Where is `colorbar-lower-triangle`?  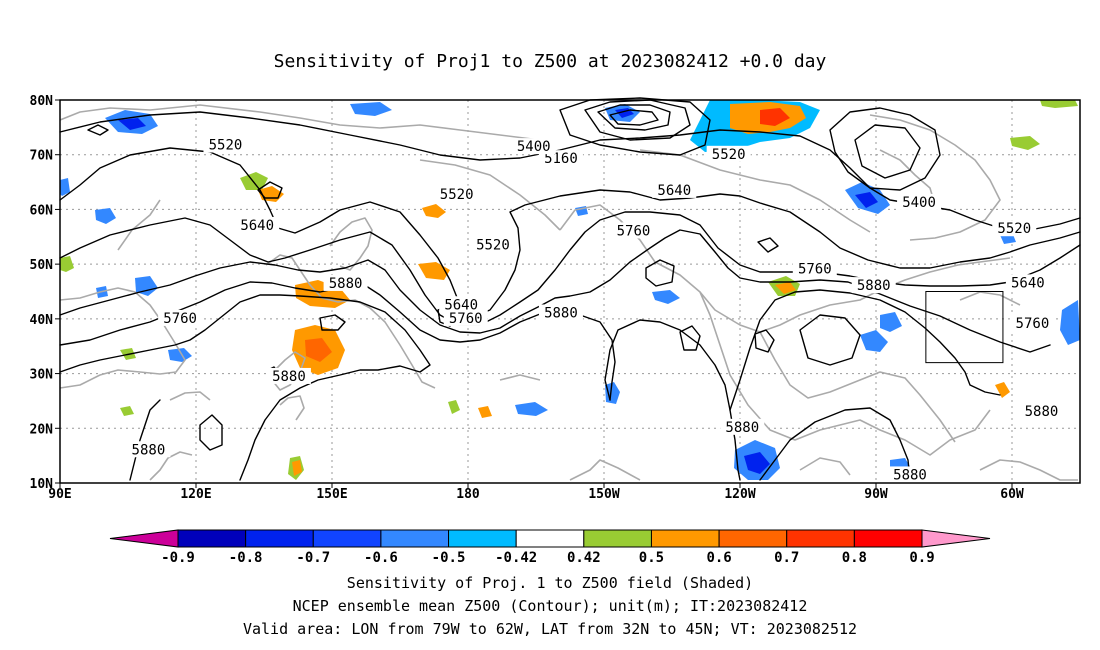
colorbar-lower-triangle is located at coordinates (144, 538).